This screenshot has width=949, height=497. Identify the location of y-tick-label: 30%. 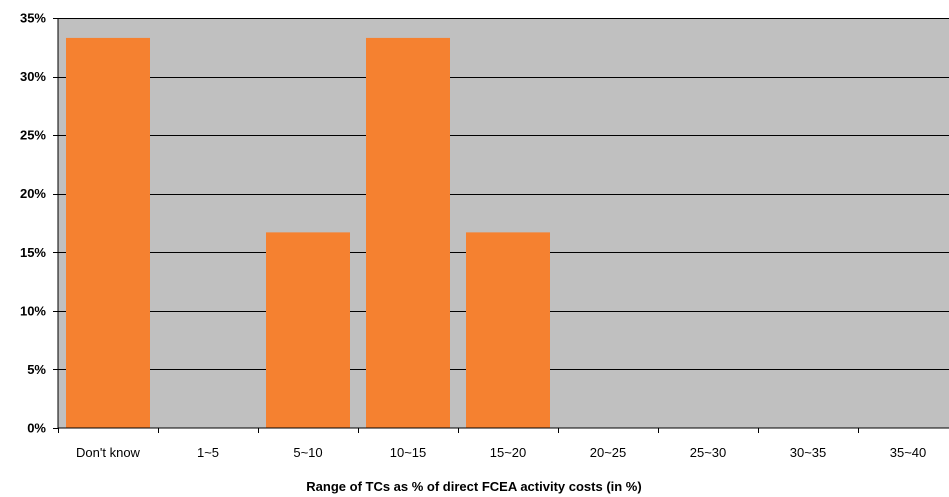
(33, 76).